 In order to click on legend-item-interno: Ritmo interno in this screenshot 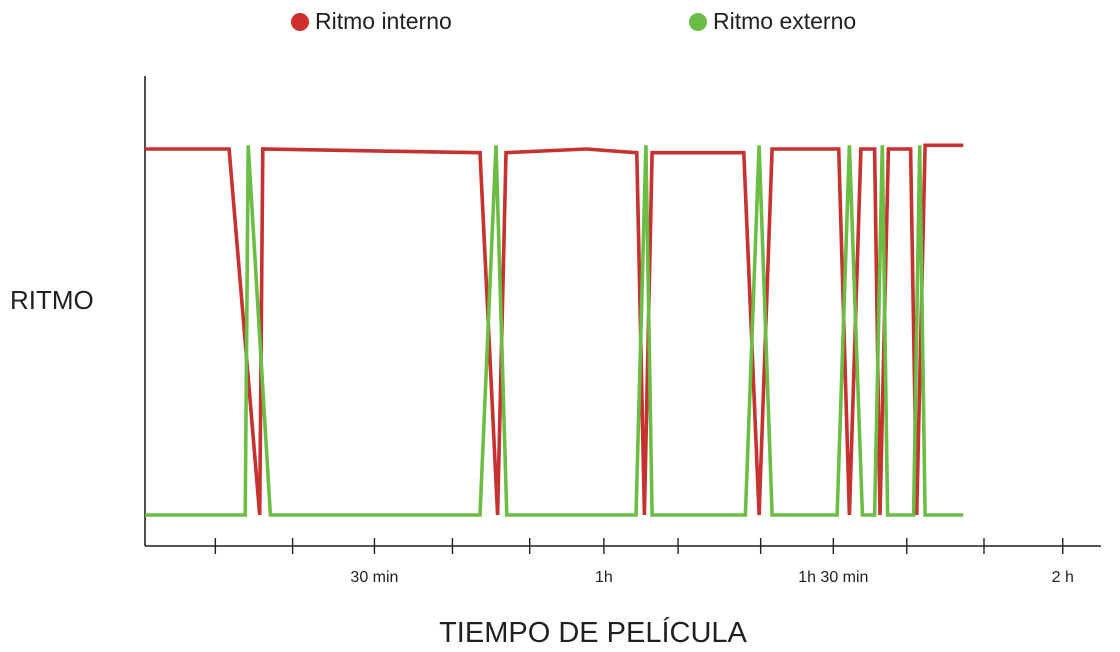, I will do `click(371, 21)`.